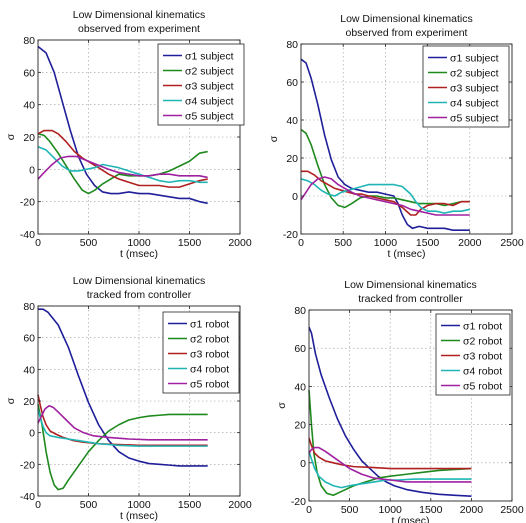  I want to click on y-tick-label: -40, so click(27, 497).